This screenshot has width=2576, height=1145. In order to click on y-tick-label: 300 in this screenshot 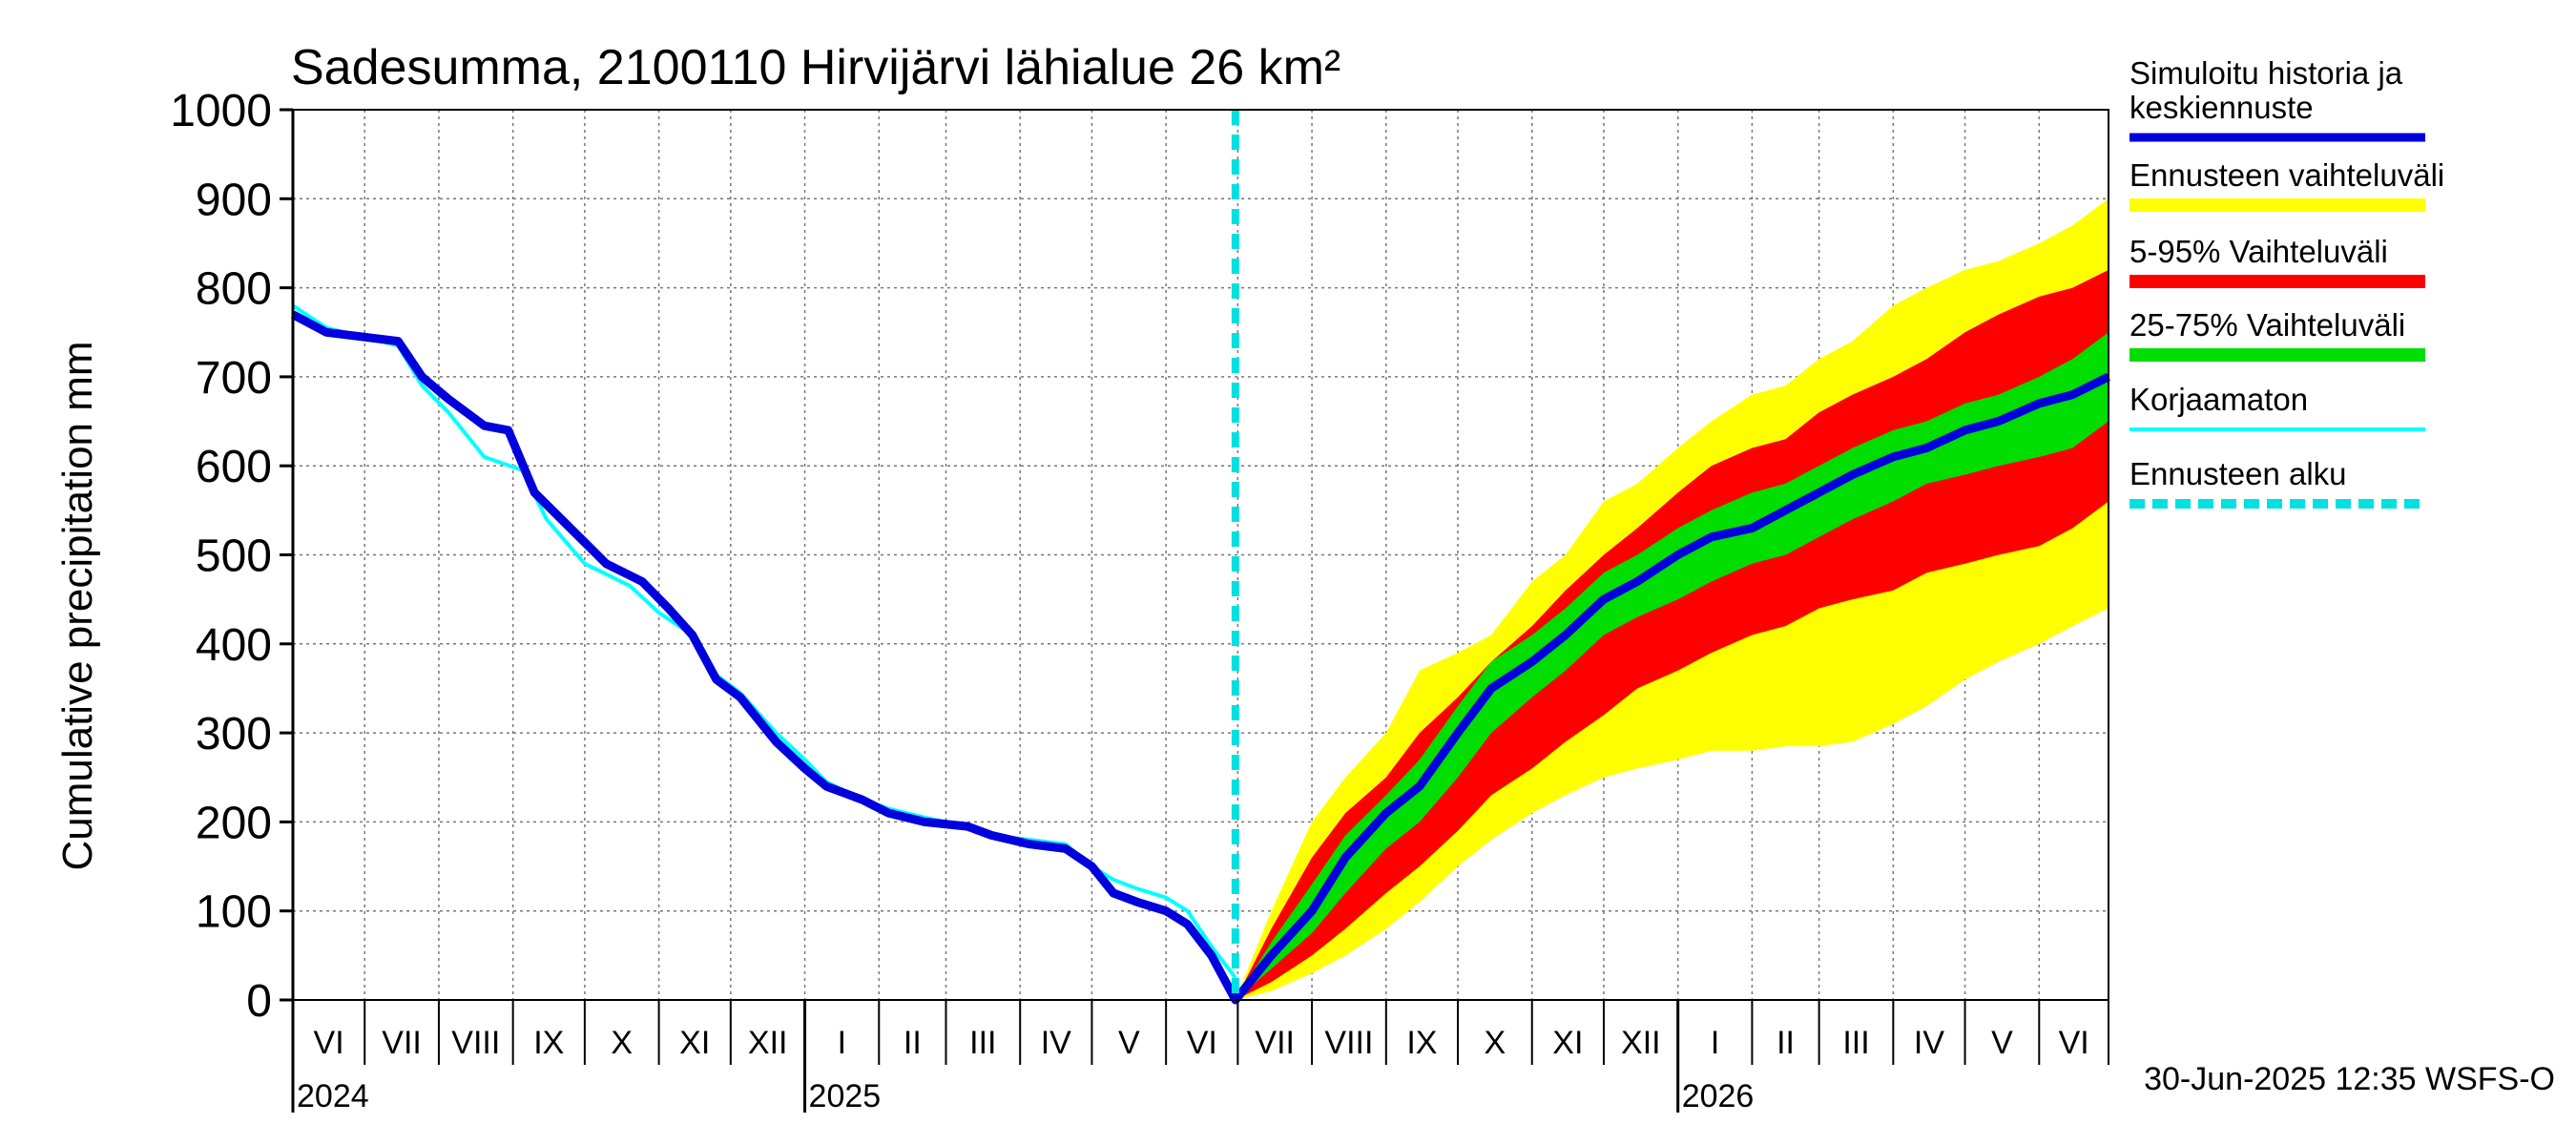, I will do `click(234, 734)`.